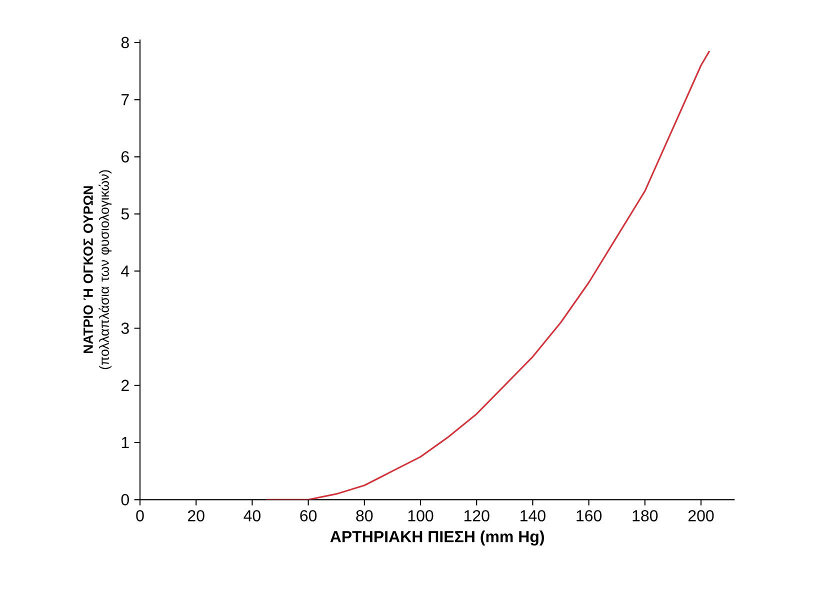 The image size is (816, 593). What do you see at coordinates (364, 516) in the screenshot?
I see `x-tick-label: 80` at bounding box center [364, 516].